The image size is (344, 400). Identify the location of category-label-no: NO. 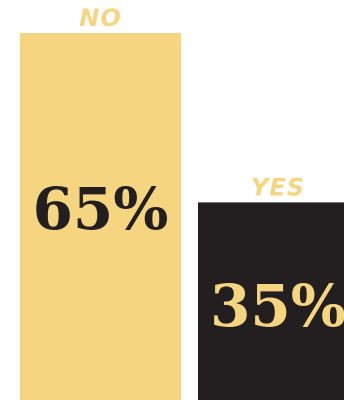
(100, 18).